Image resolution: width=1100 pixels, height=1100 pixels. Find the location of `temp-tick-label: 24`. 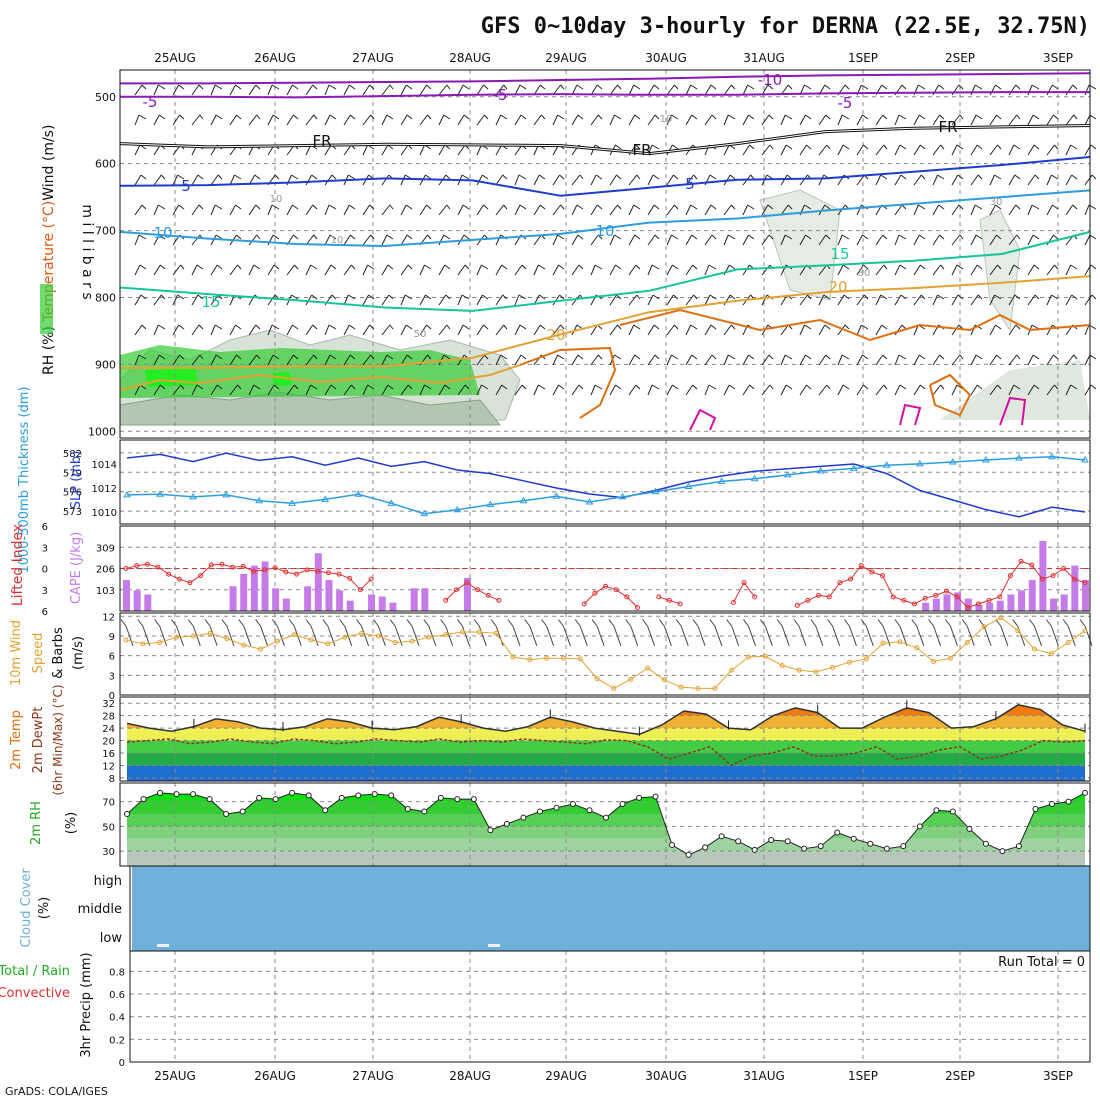

temp-tick-label: 24 is located at coordinates (108, 729).